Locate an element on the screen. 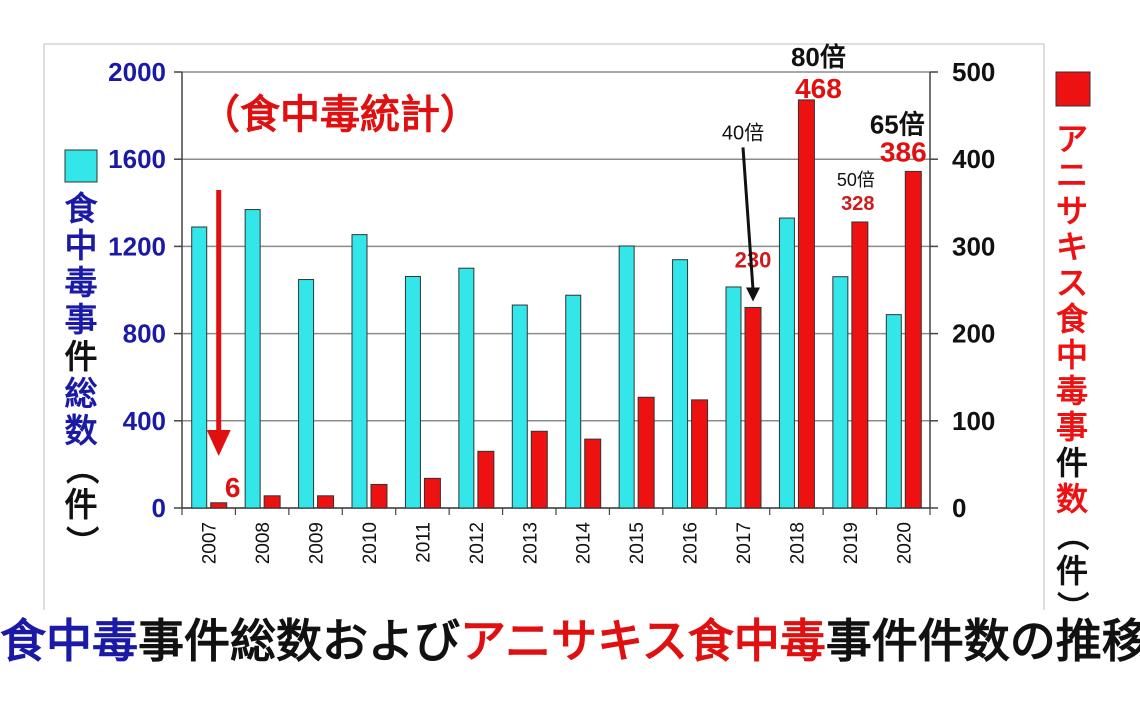  left-tick-label: 800 is located at coordinates (144, 334).